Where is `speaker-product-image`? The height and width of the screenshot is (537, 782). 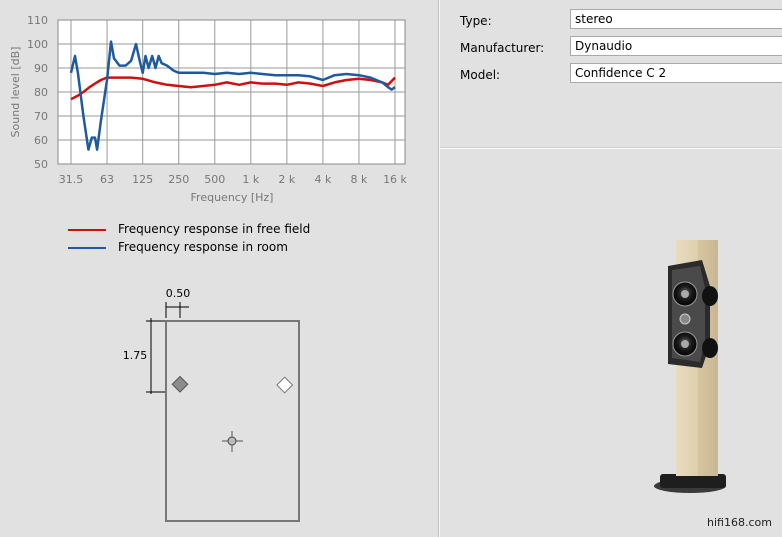
speaker-product-image is located at coordinates (690, 366).